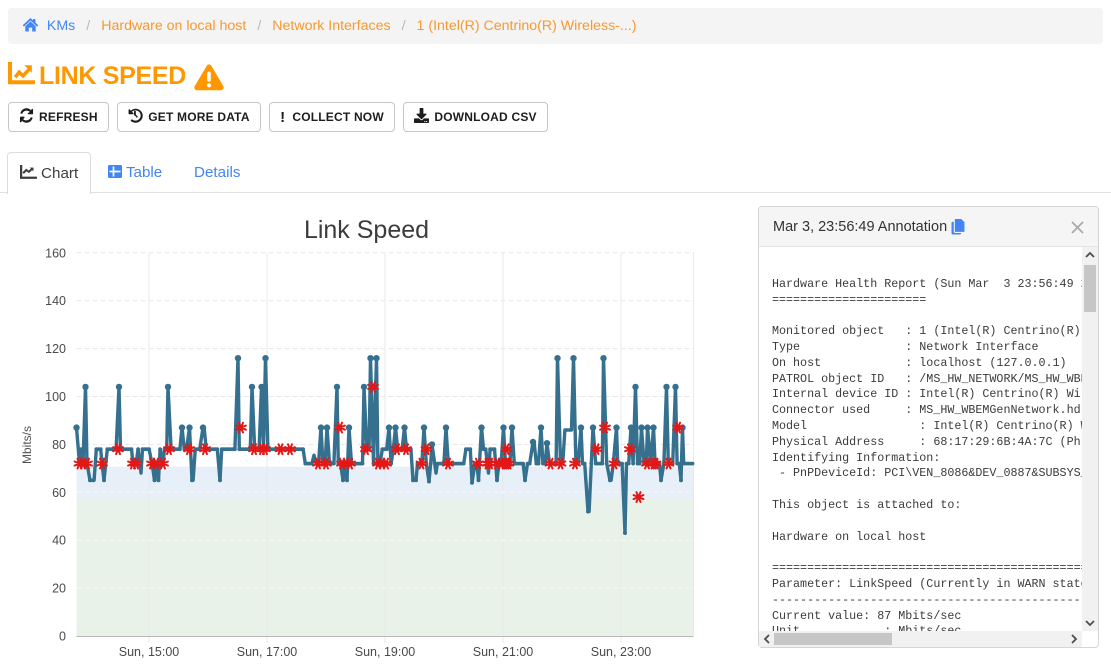 The width and height of the screenshot is (1111, 668). I want to click on svg-text: 100, so click(55, 397).